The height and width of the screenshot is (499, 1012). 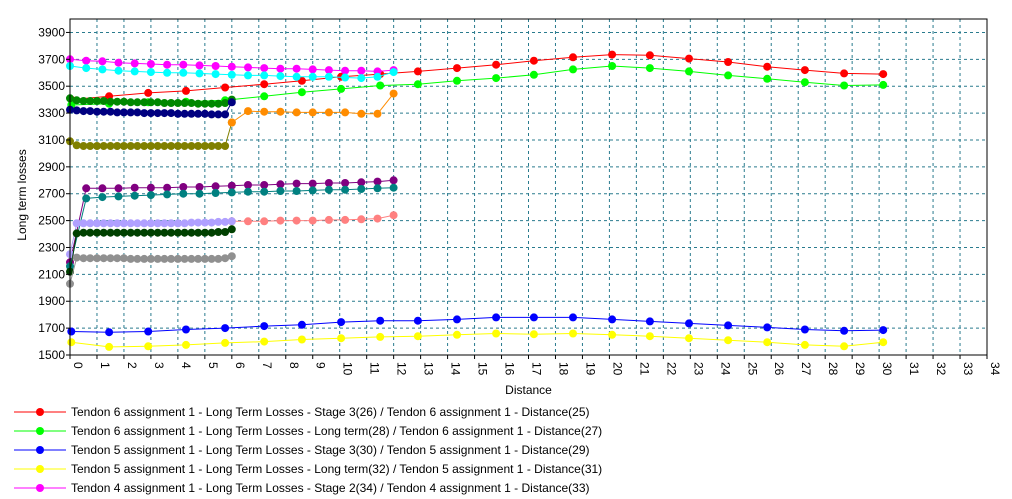 What do you see at coordinates (725, 369) in the screenshot?
I see `x-tick-label: 24` at bounding box center [725, 369].